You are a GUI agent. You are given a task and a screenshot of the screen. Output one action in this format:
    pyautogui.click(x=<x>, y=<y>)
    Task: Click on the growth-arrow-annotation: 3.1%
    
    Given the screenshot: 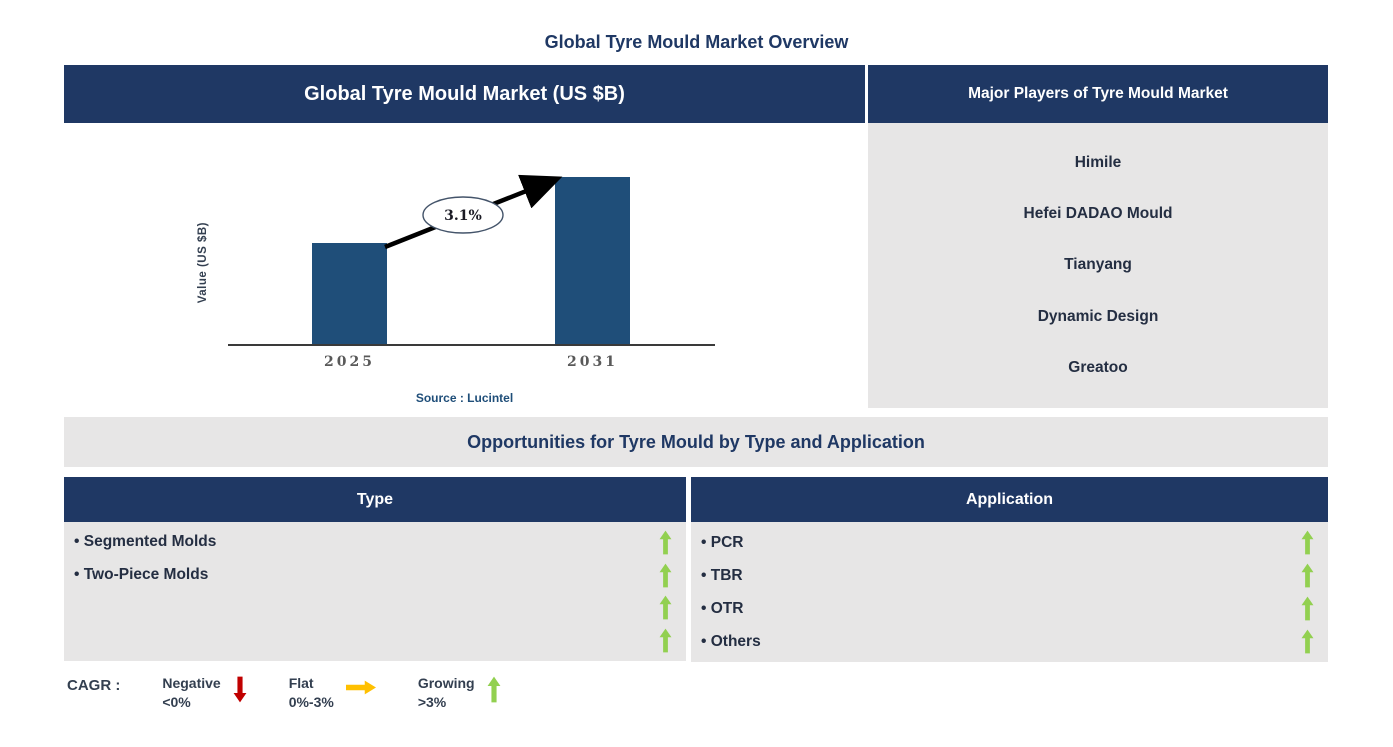 What is the action you would take?
    pyautogui.click(x=473, y=212)
    